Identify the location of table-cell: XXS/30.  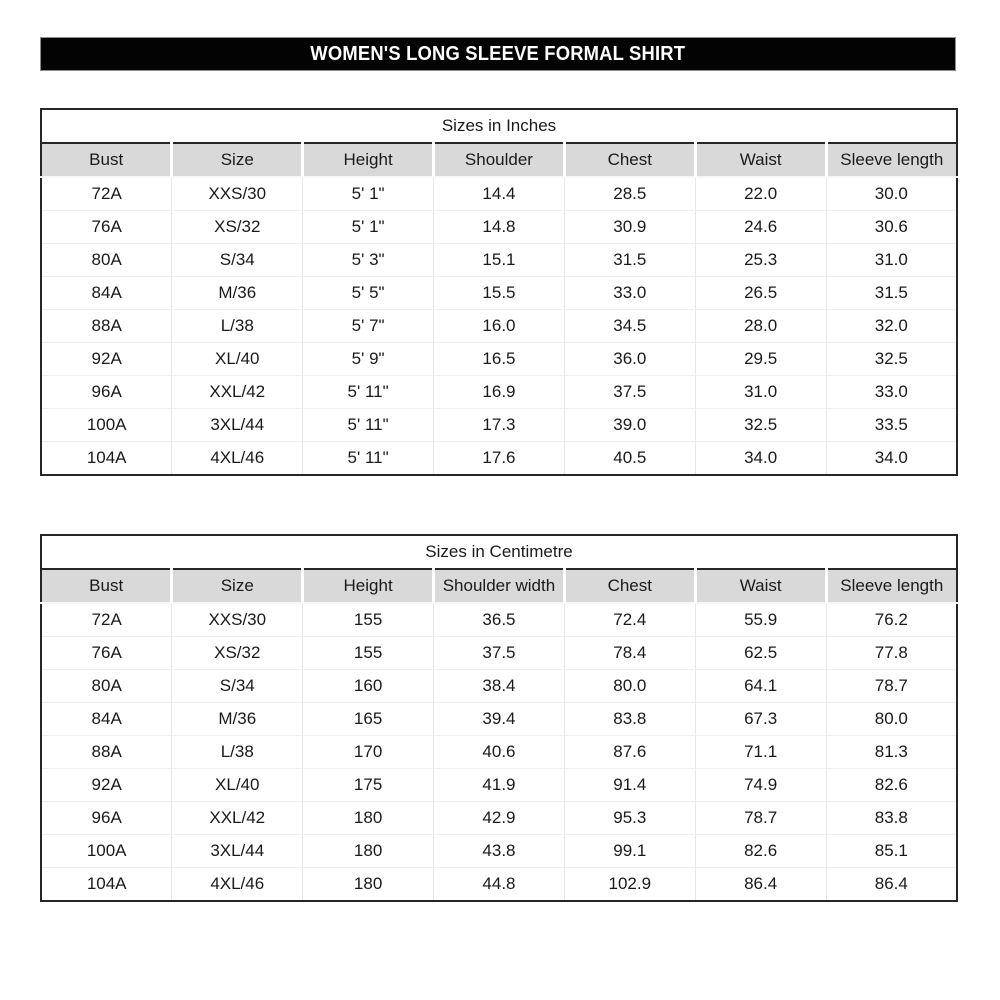
(237, 620).